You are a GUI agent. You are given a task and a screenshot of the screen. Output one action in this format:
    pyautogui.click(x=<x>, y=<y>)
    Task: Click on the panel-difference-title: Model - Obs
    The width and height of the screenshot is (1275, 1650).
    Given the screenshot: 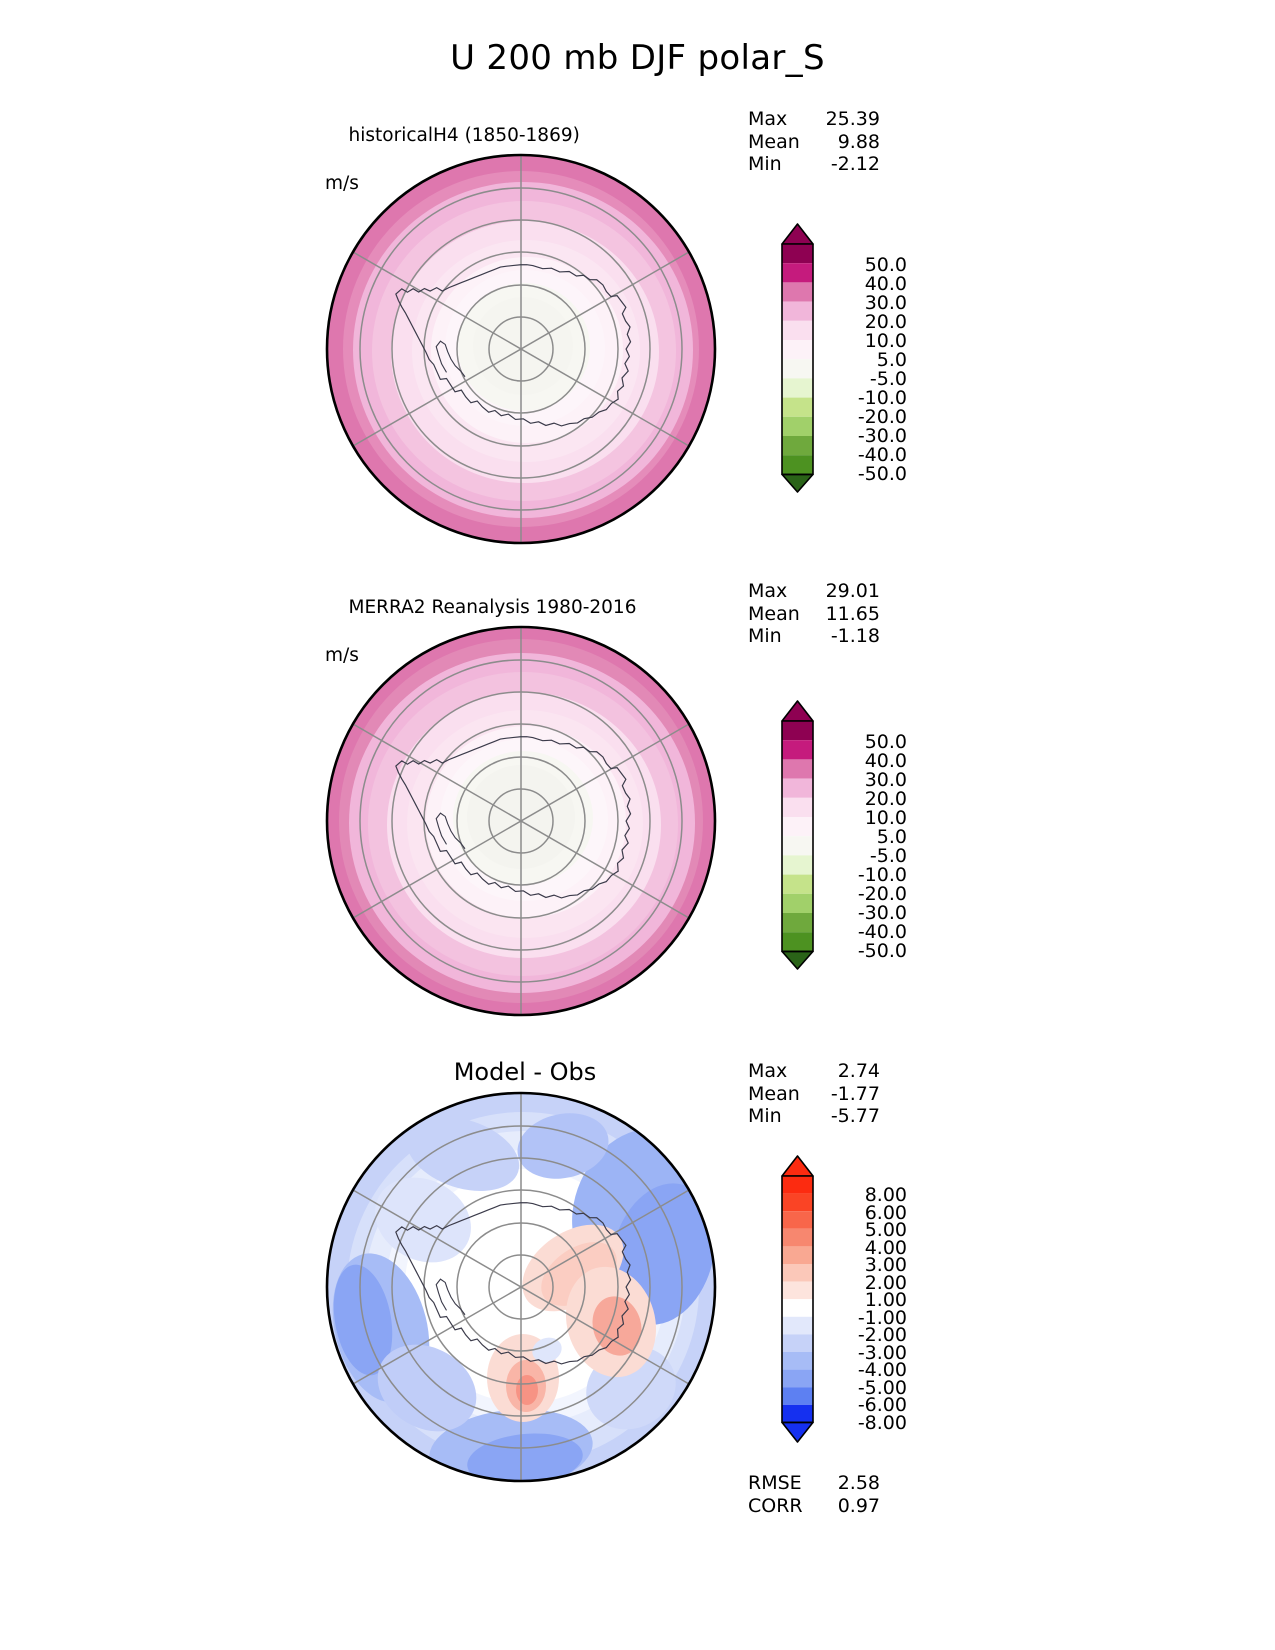 What is the action you would take?
    pyautogui.click(x=525, y=1072)
    